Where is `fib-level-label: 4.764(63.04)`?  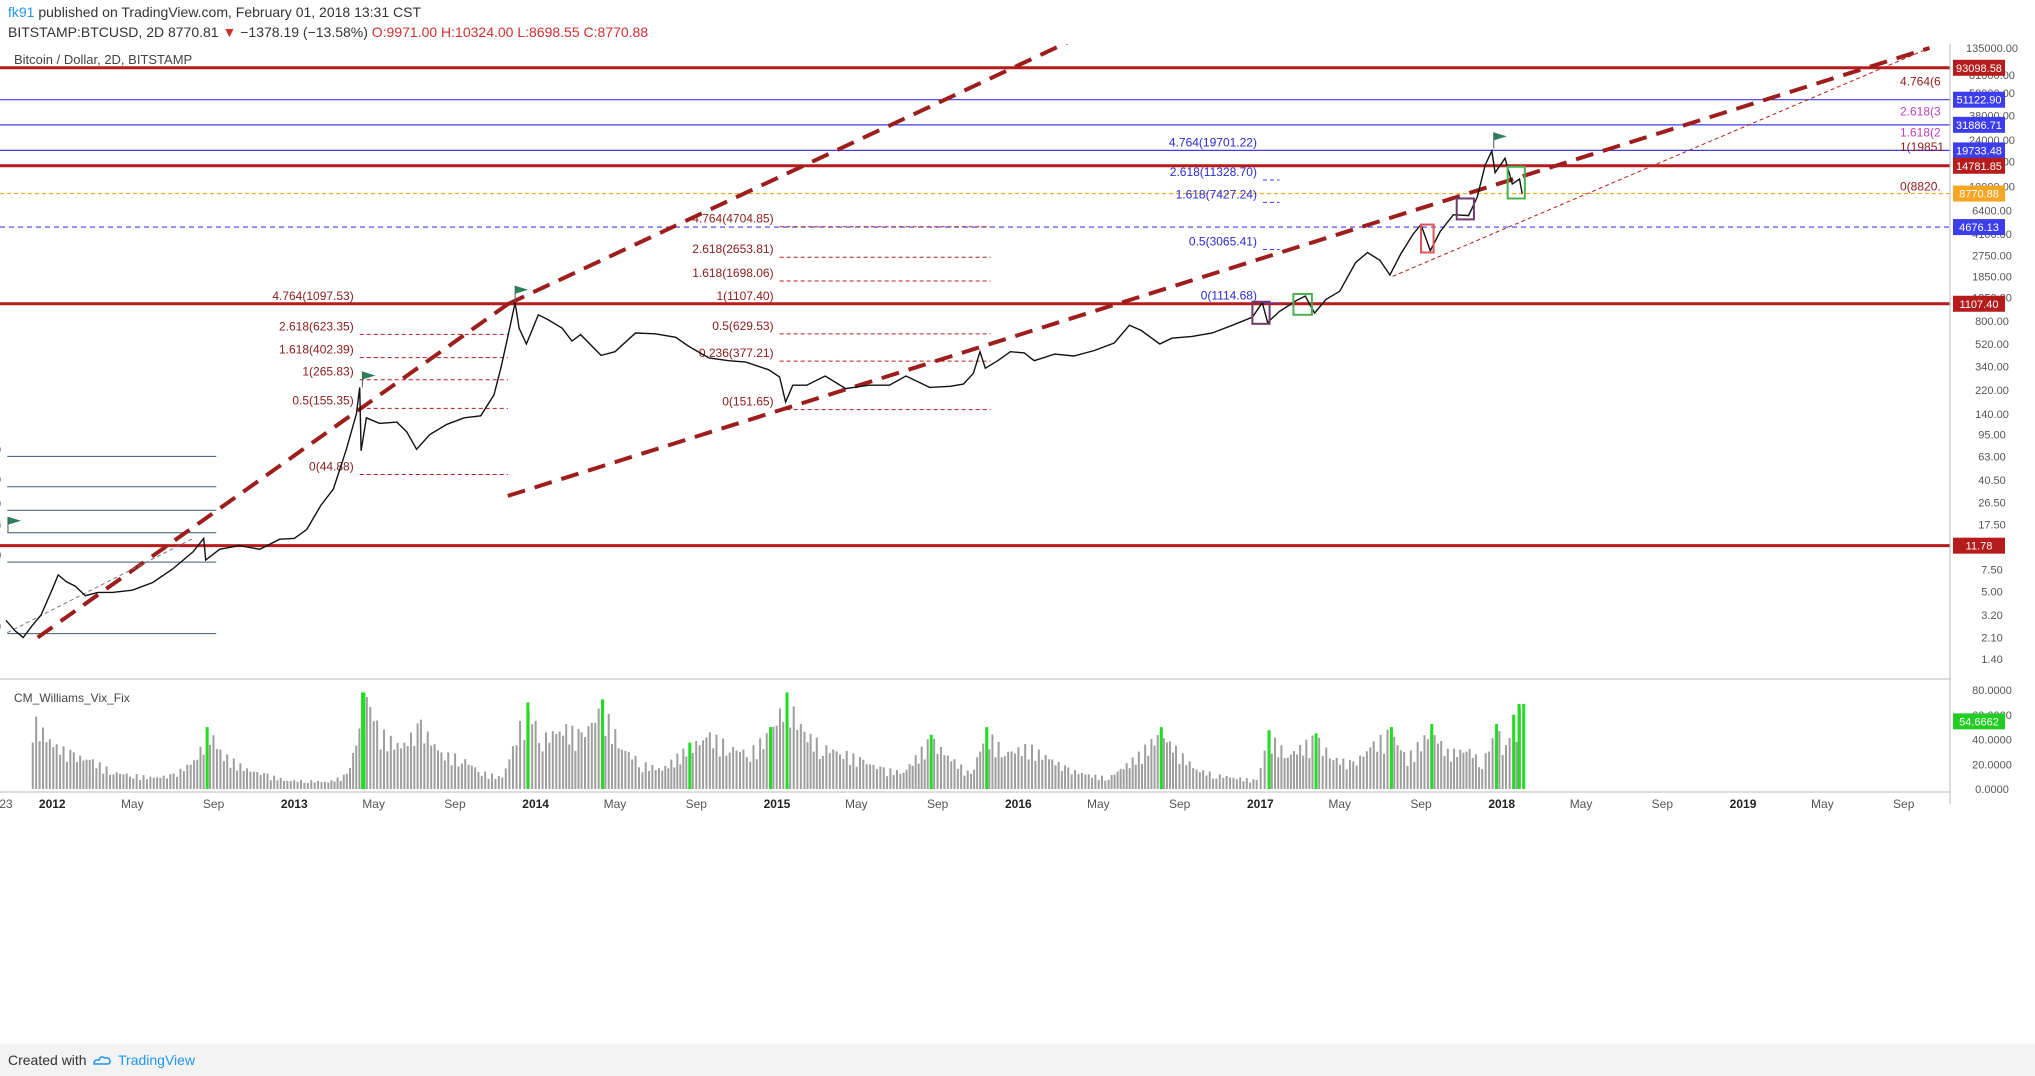
fib-level-label: 4.764(63.04) is located at coordinates (0, 448).